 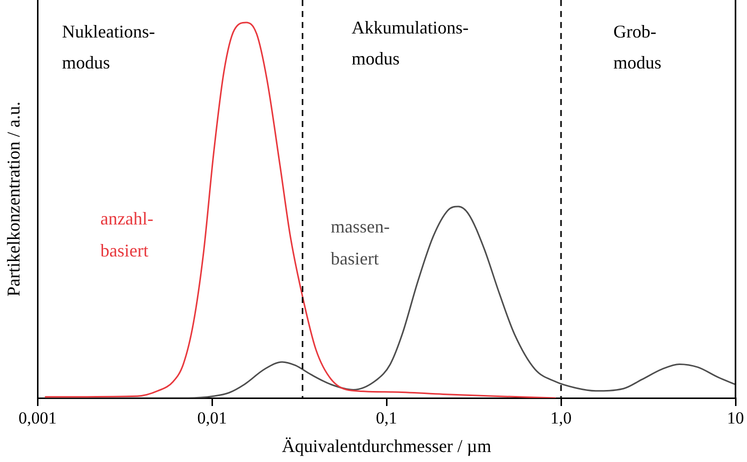 I want to click on x-tick-label: 0,001, so click(x=37, y=418).